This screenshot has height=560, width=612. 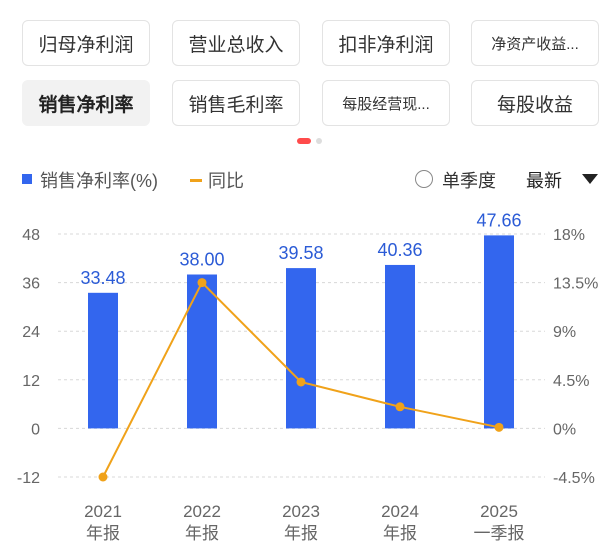 I want to click on y-right-tick-label: -4.5%, so click(x=574, y=478).